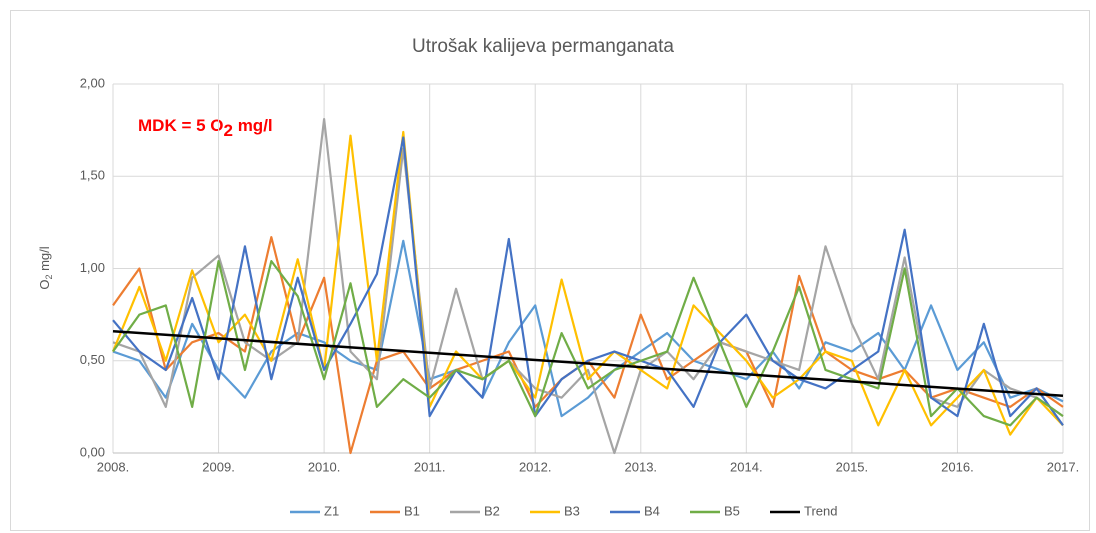 This screenshot has height=533, width=1096. Describe the element at coordinates (732, 510) in the screenshot. I see `legend-label: B5` at that location.